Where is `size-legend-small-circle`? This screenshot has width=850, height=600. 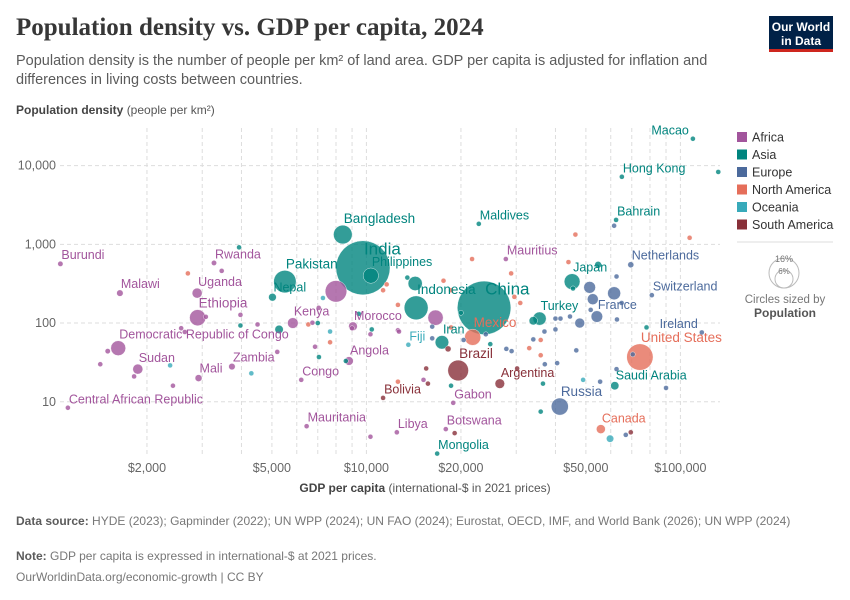 size-legend-small-circle is located at coordinates (784, 279).